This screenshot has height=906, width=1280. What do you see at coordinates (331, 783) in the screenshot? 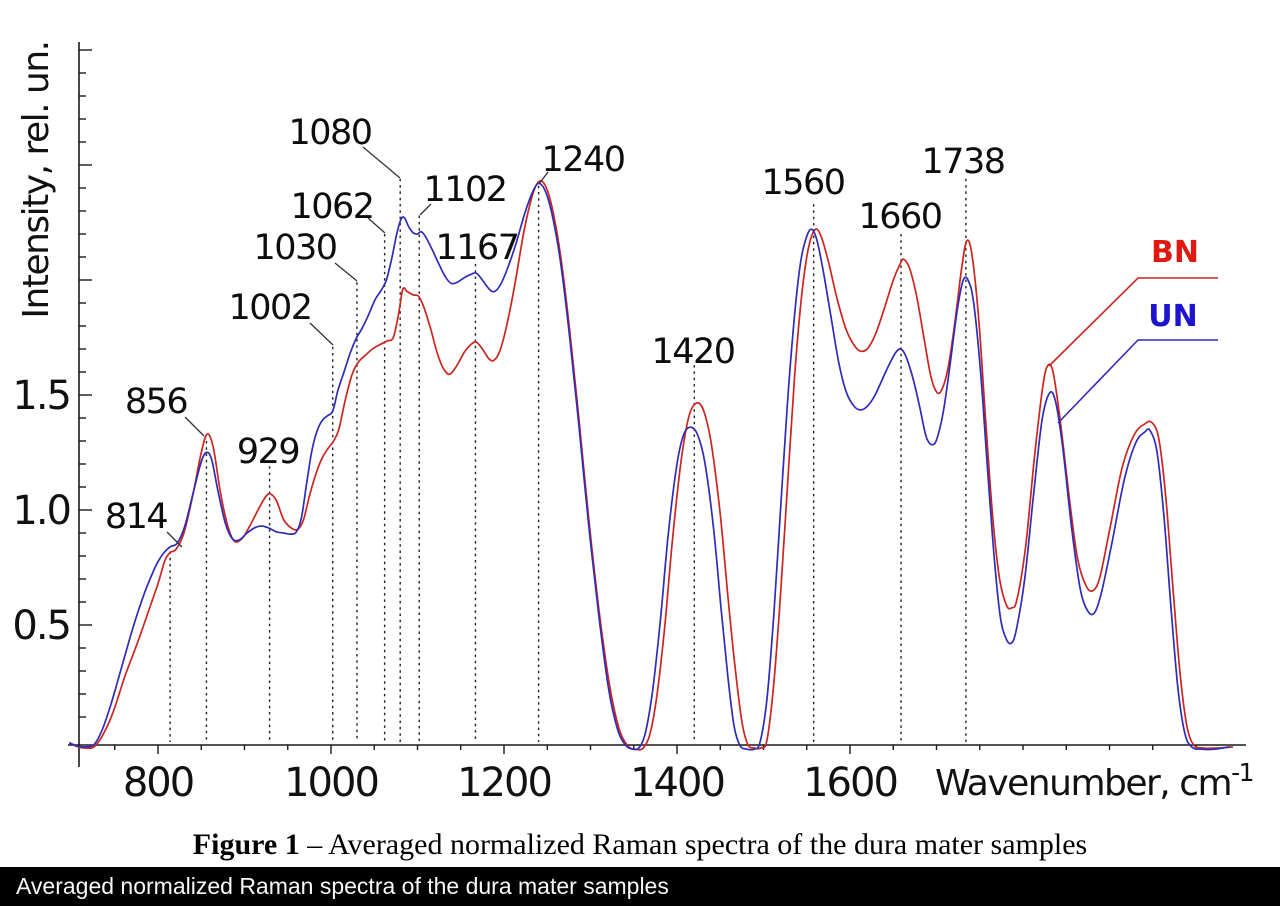
I see `x-tick-label-1000: 1000` at bounding box center [331, 783].